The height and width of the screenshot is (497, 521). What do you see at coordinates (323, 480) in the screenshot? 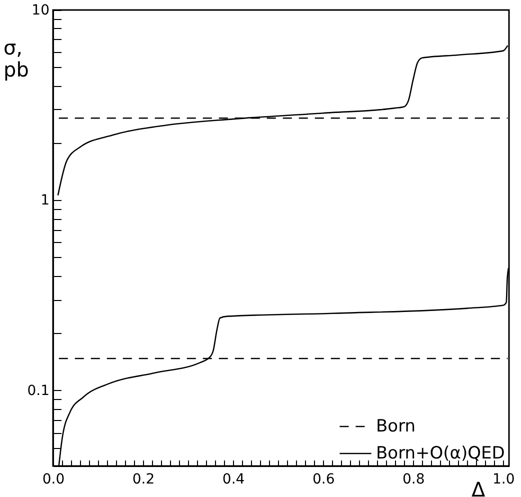
I see `x-tick-label: 0.6` at bounding box center [323, 480].